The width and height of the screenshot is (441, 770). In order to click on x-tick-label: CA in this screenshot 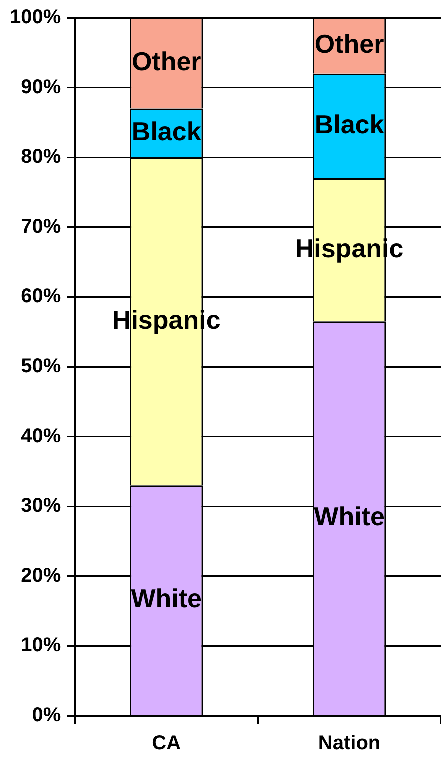, I will do `click(167, 743)`.